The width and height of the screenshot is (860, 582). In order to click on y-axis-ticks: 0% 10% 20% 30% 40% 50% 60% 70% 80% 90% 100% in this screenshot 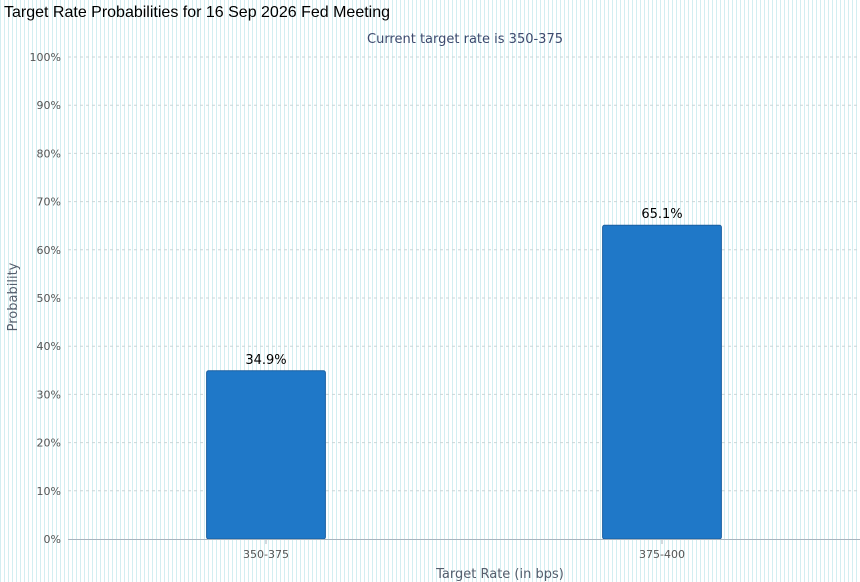, I will do `click(45, 298)`.